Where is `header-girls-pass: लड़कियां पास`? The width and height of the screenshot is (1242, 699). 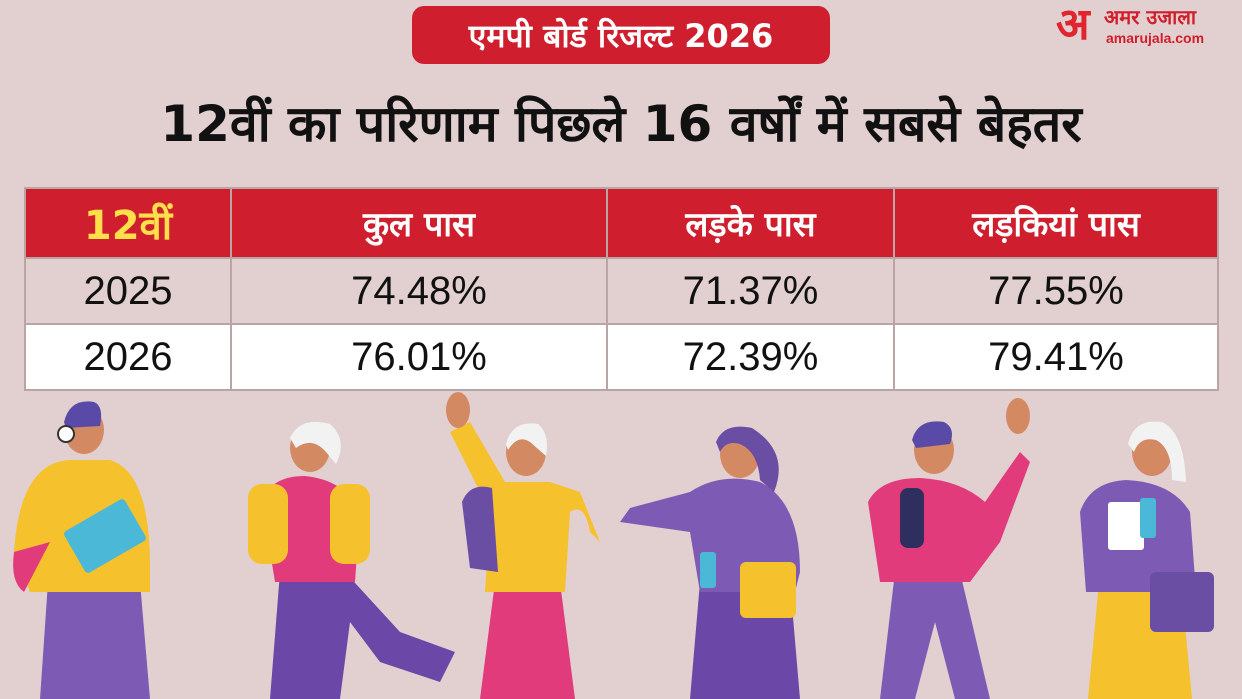 header-girls-pass: लड़कियां पास is located at coordinates (1056, 223).